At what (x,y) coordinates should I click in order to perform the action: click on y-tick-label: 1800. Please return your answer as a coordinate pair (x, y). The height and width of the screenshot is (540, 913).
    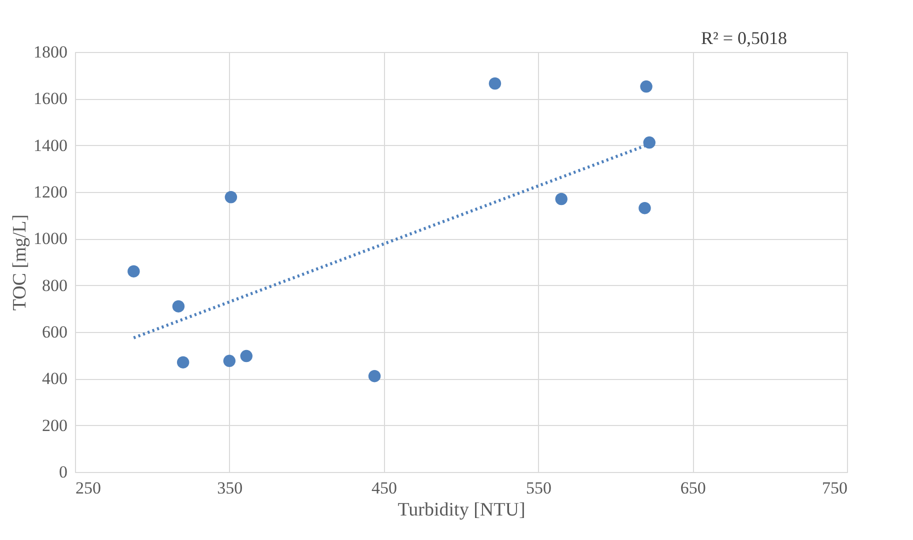
    Looking at the image, I should click on (51, 52).